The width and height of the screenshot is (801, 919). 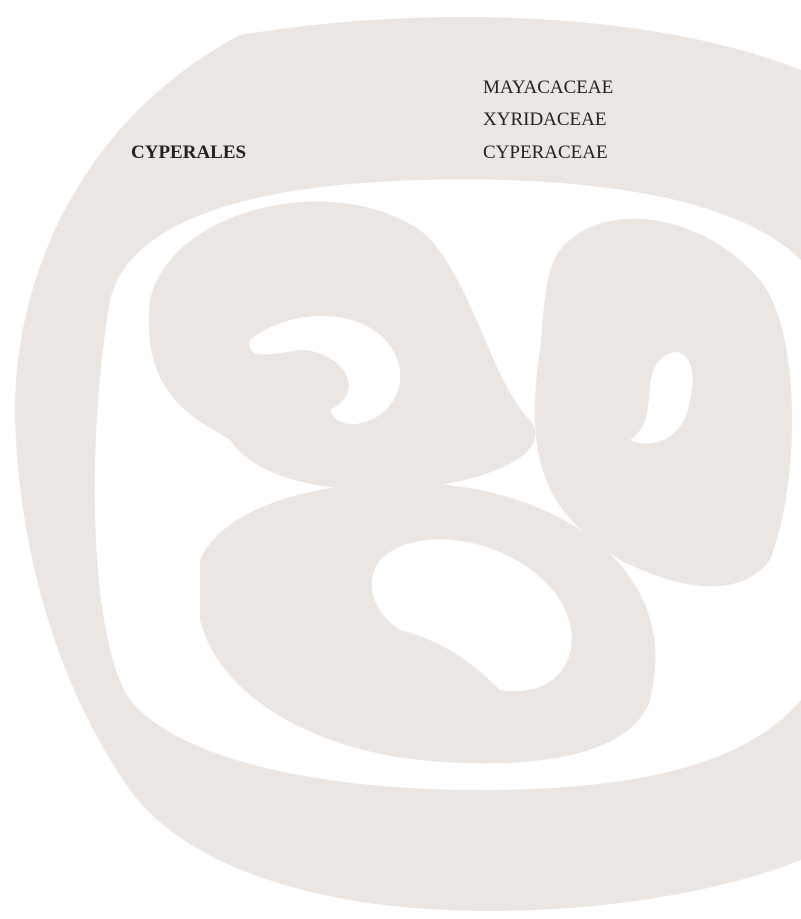 I want to click on family-name: XYRIDACEAE, so click(x=545, y=119).